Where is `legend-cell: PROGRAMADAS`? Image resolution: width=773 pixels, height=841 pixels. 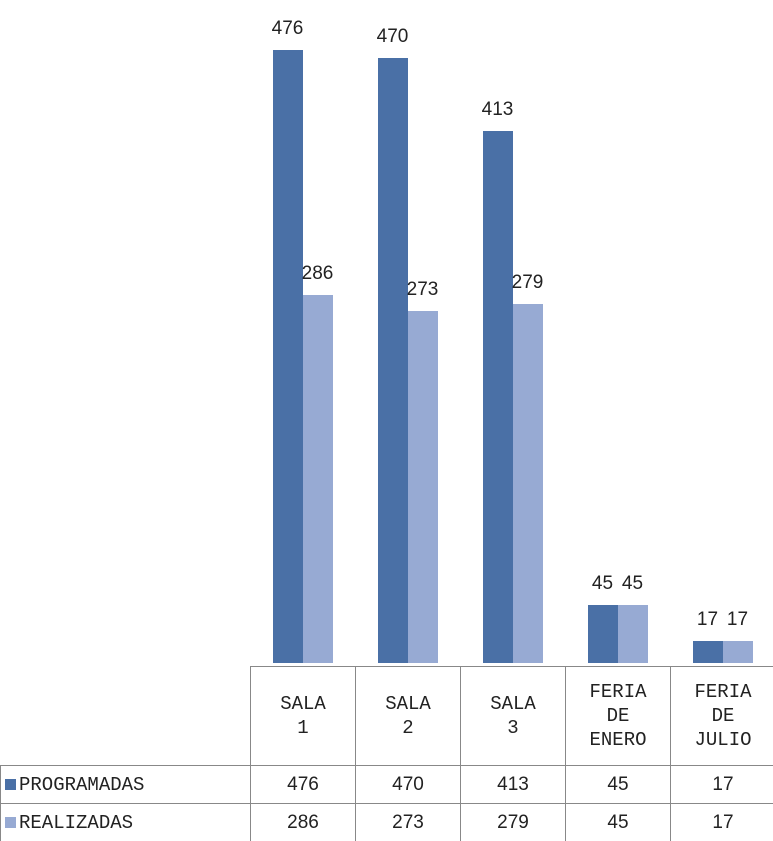 legend-cell: PROGRAMADAS is located at coordinates (125, 784).